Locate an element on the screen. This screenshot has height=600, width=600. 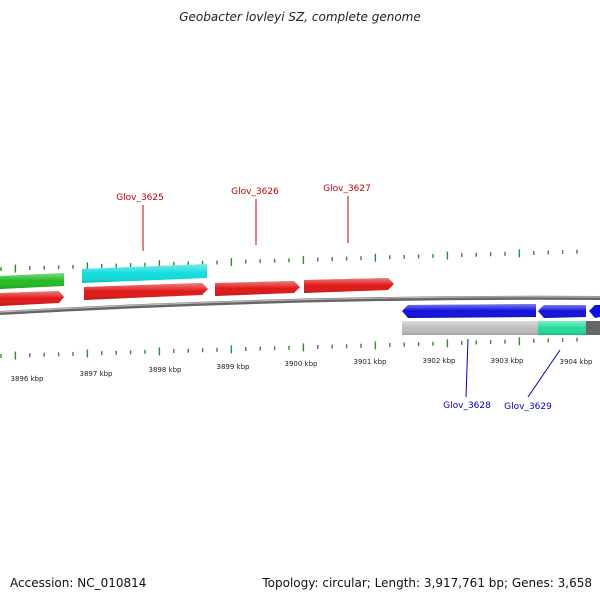
kbp-label-3900: 3900 kbp is located at coordinates (302, 364).